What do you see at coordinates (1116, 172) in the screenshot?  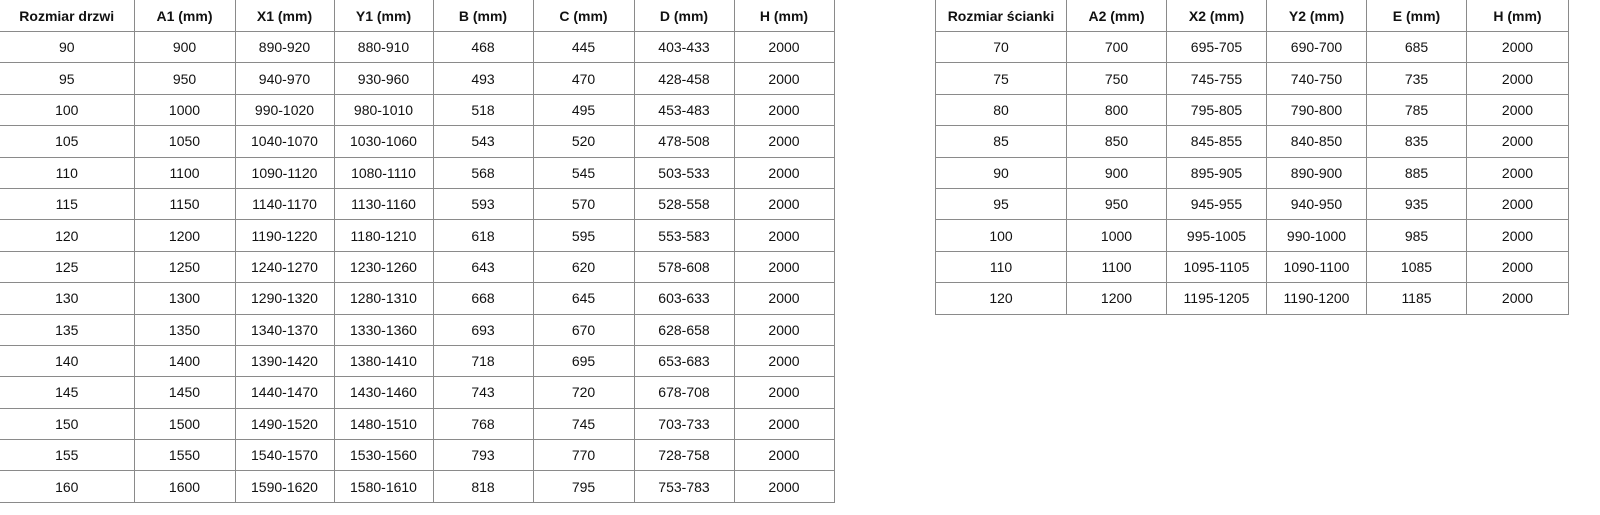 I see `table-cell: 900` at bounding box center [1116, 172].